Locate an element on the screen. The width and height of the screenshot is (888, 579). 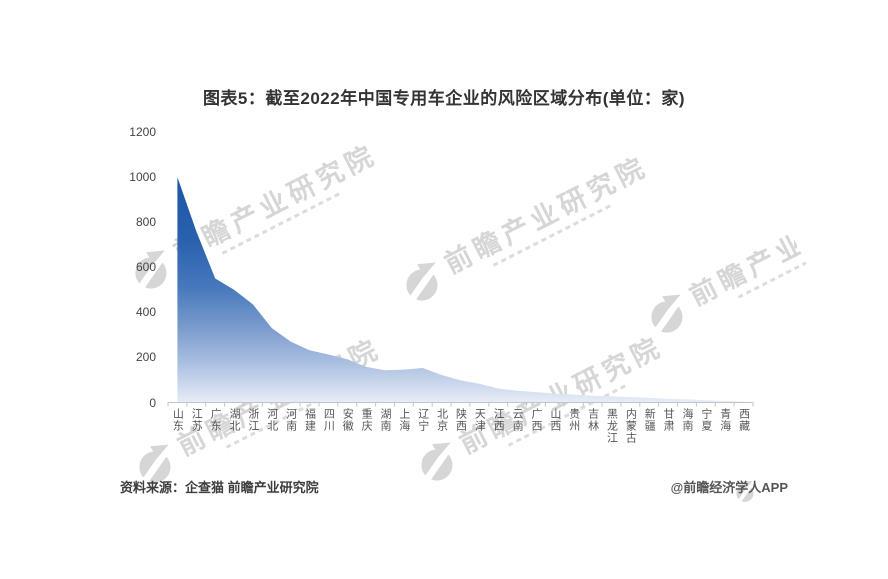
x-axis-label: 西藏 is located at coordinates (743, 420).